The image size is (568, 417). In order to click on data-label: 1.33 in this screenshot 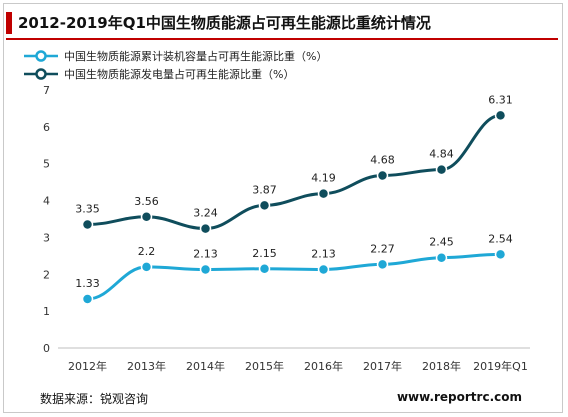, I will do `click(87, 283)`.